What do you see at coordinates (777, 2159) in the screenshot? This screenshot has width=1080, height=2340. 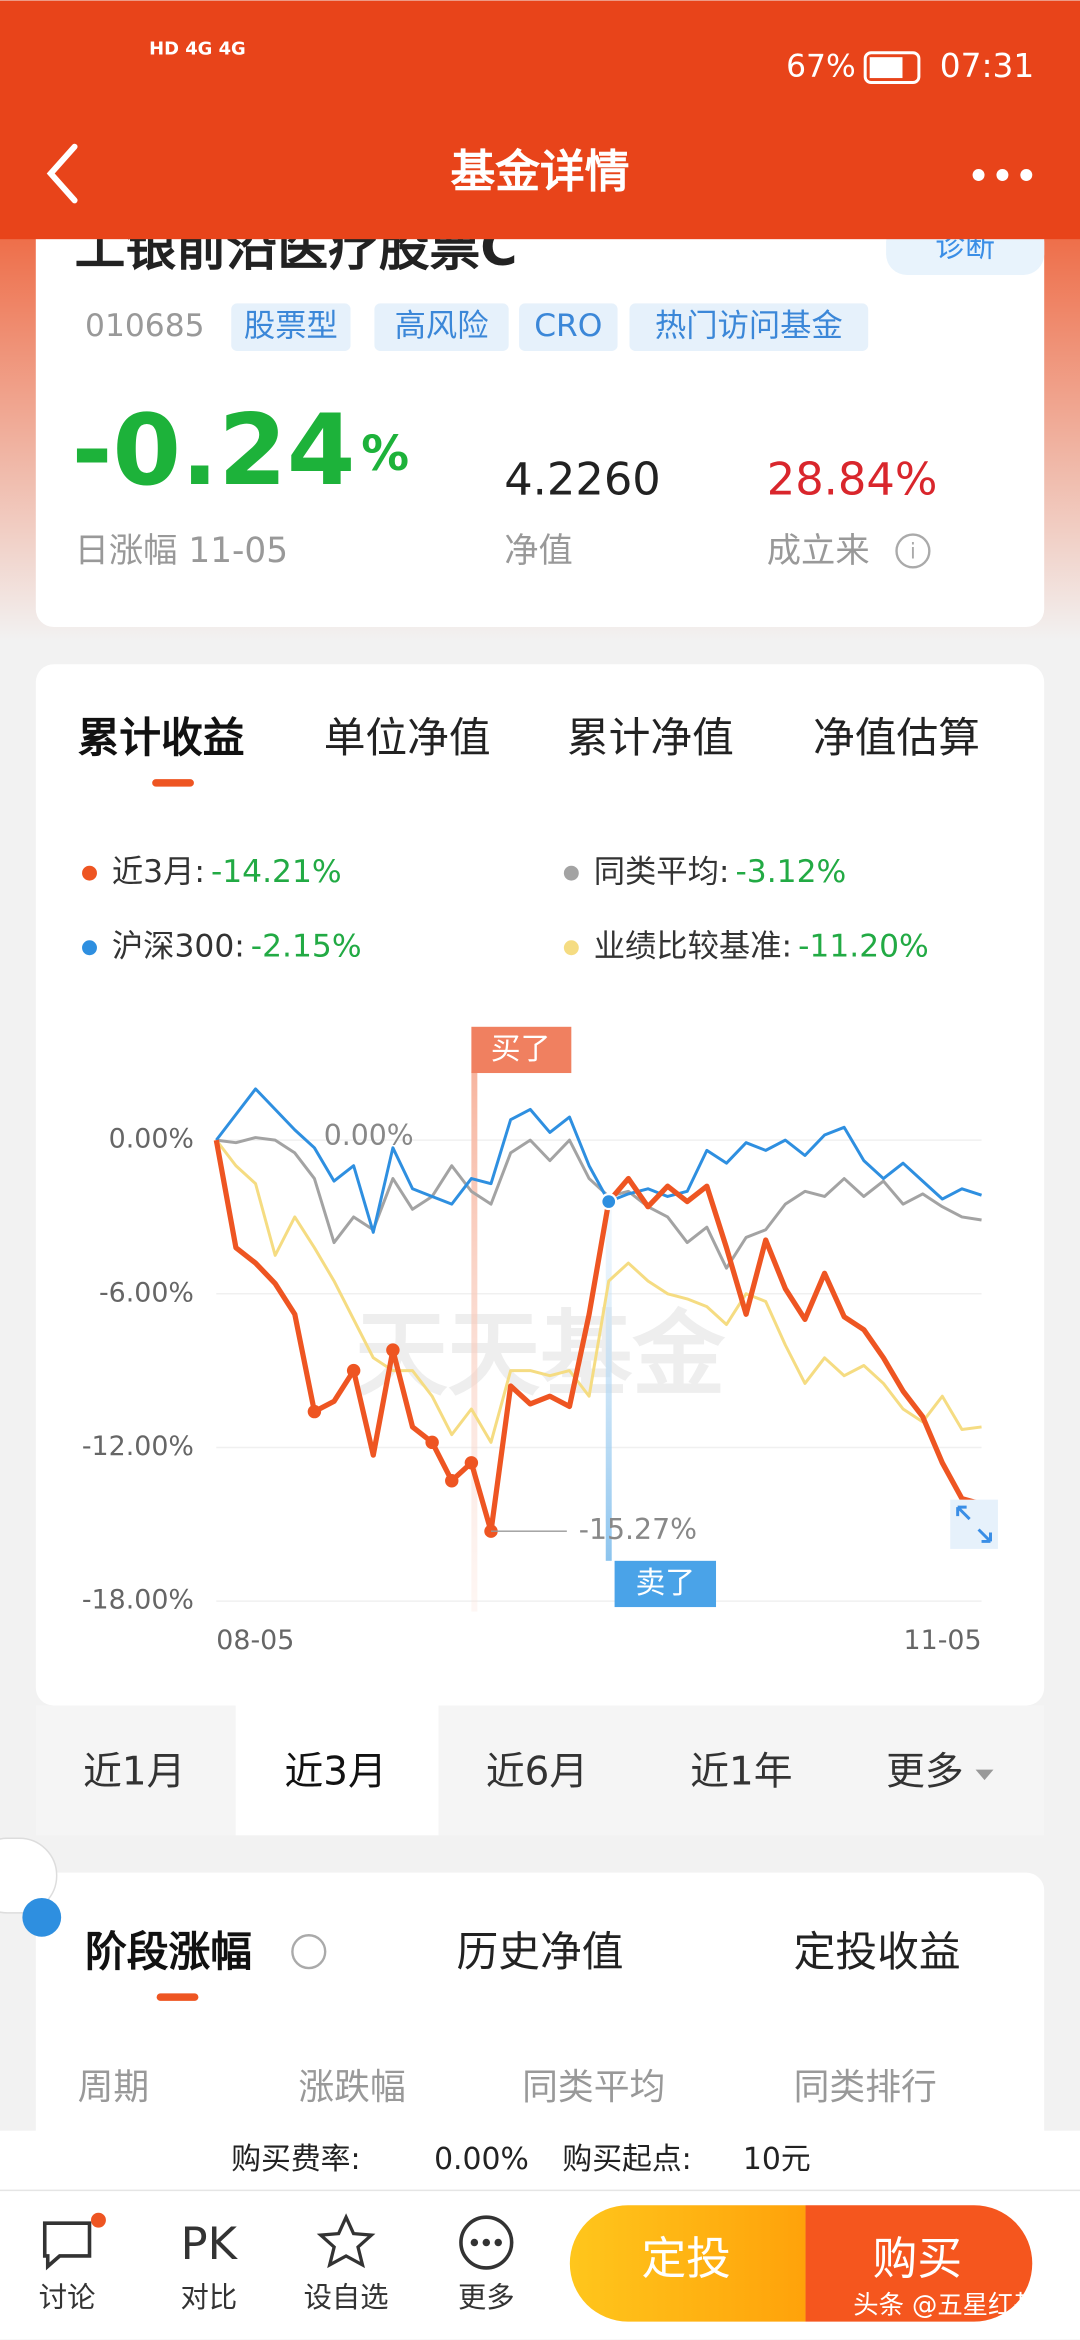 I see `fee-min: 10元` at bounding box center [777, 2159].